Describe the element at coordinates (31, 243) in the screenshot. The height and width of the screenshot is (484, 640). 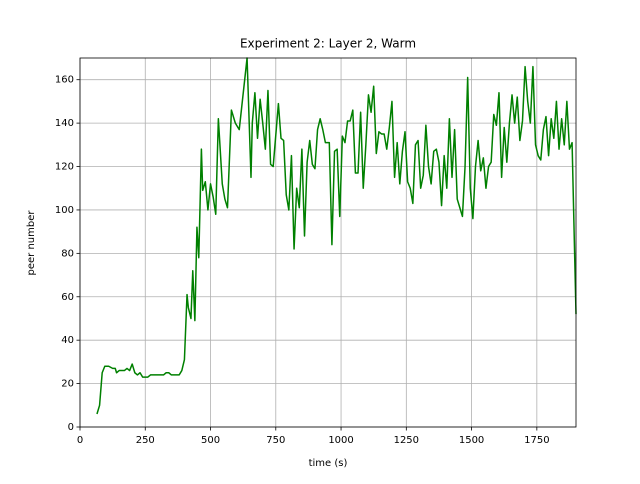
I see `y-axis-label: peer number` at that location.